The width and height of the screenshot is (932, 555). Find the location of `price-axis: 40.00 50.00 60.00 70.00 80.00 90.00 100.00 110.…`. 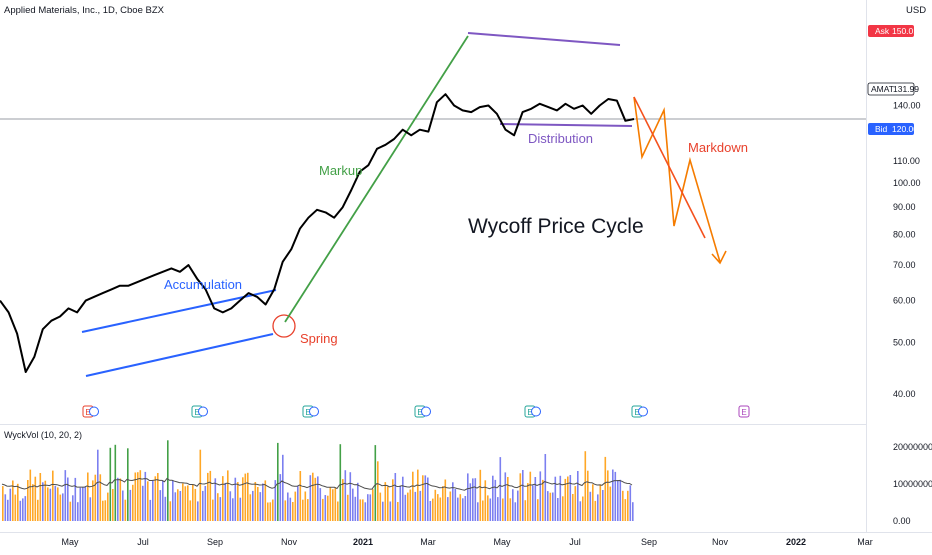

price-axis: 40.00 50.00 60.00 70.00 80.00 90.00 100.00 110.… is located at coordinates (907, 249).